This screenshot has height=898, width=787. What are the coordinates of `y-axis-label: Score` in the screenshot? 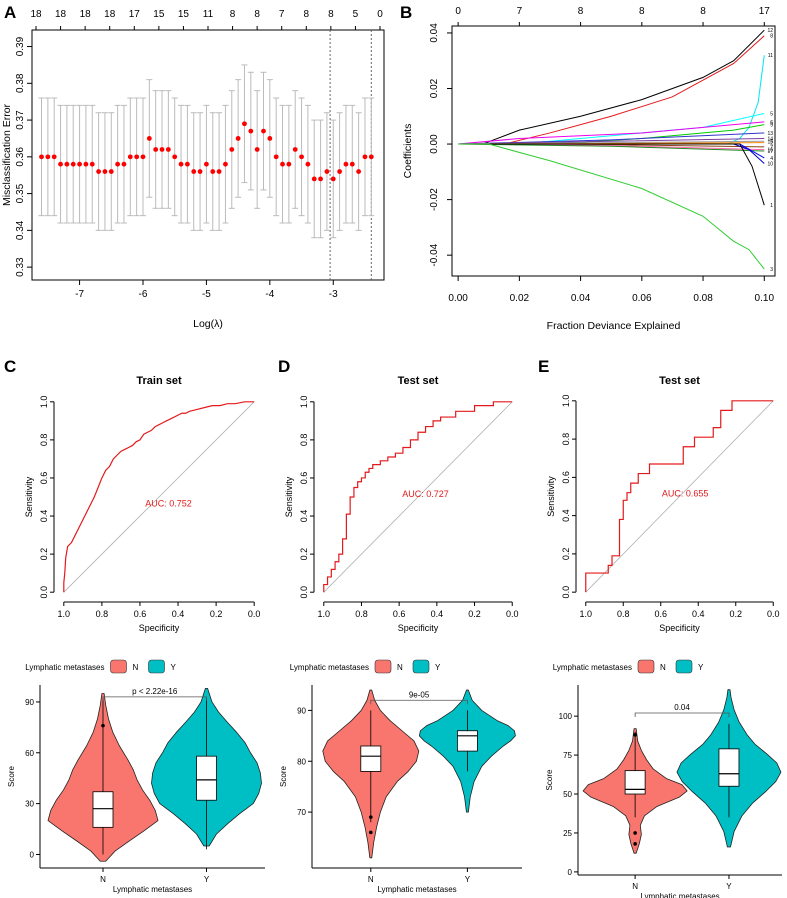 It's located at (549, 779).